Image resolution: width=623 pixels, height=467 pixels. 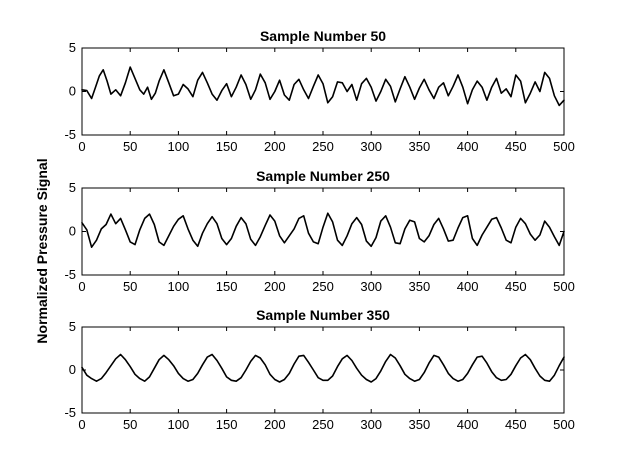 I want to click on subplot-title: Sample Number 350, so click(x=323, y=315).